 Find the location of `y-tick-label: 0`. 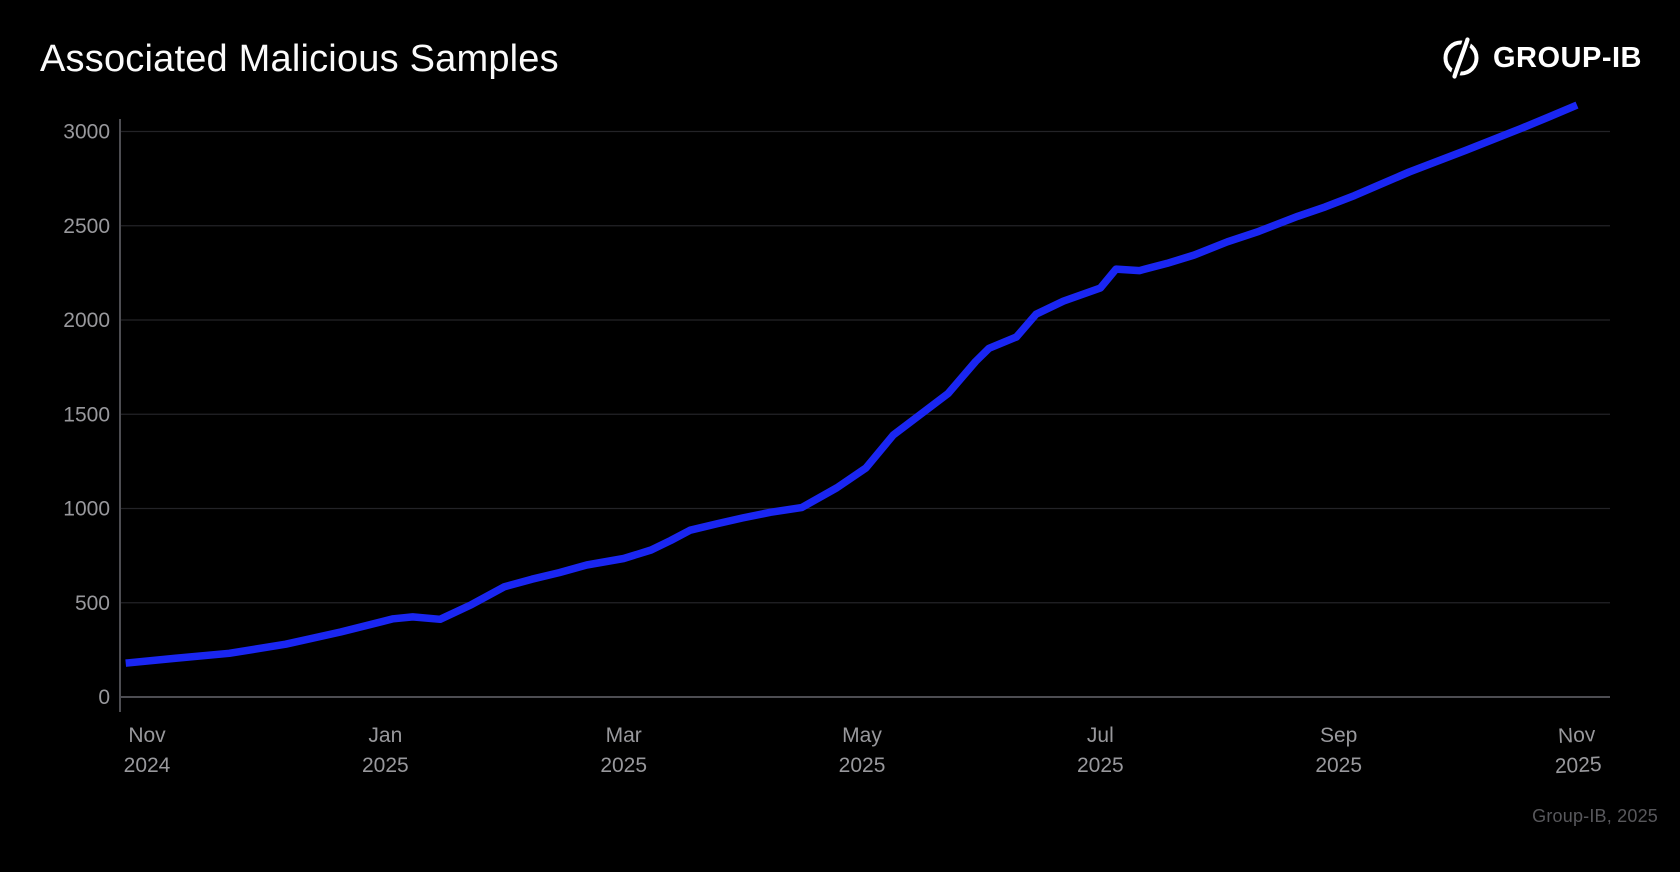

y-tick-label: 0 is located at coordinates (104, 697).